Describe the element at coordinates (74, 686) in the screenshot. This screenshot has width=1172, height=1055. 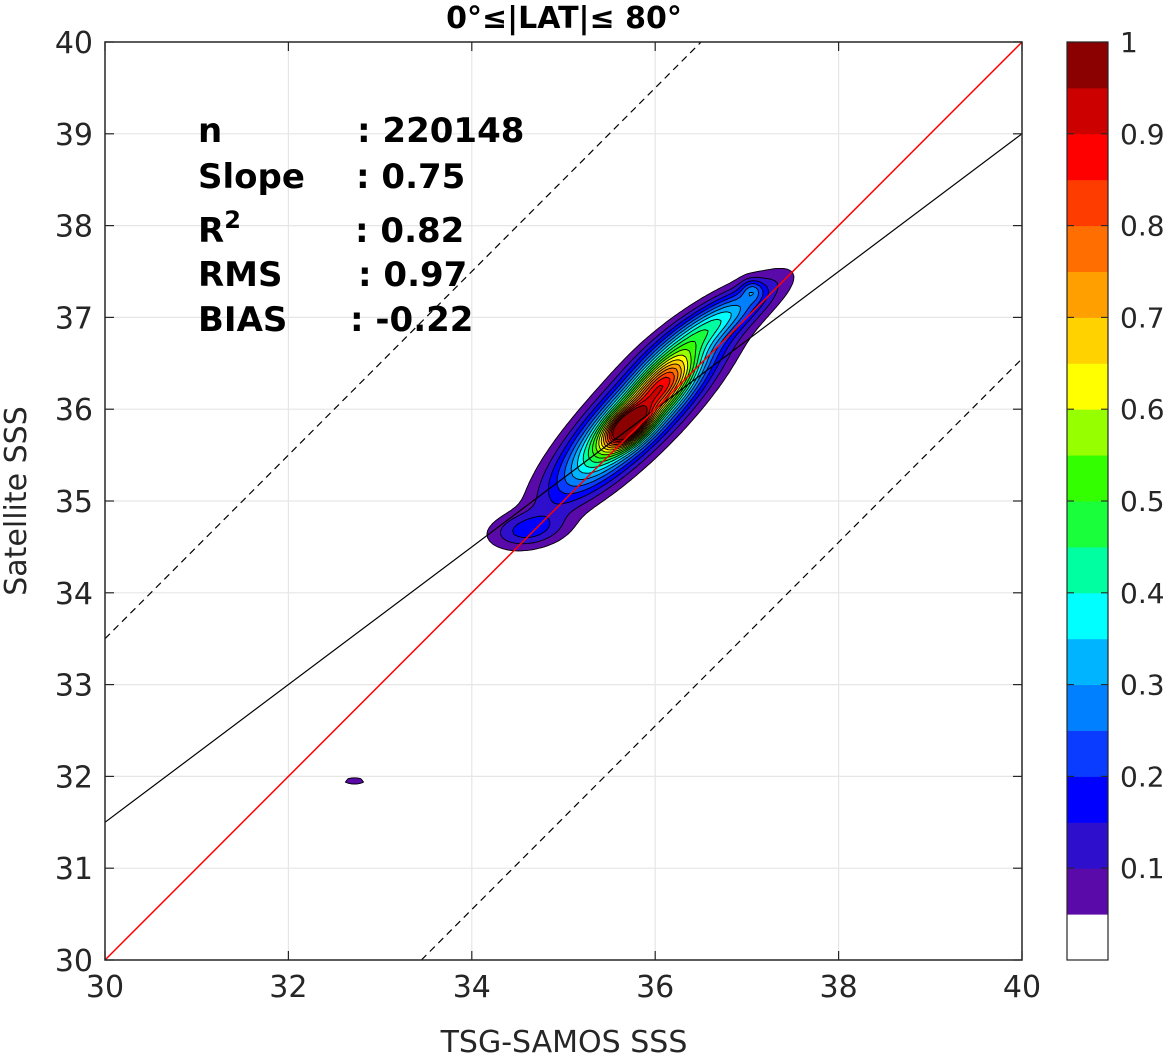
I see `y-tick-label: 33` at that location.